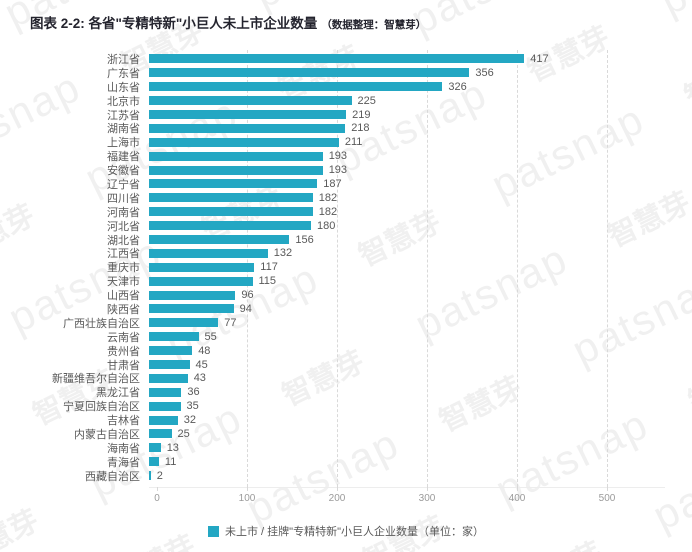  Describe the element at coordinates (338, 156) in the screenshot. I see `value-label: 193` at that location.